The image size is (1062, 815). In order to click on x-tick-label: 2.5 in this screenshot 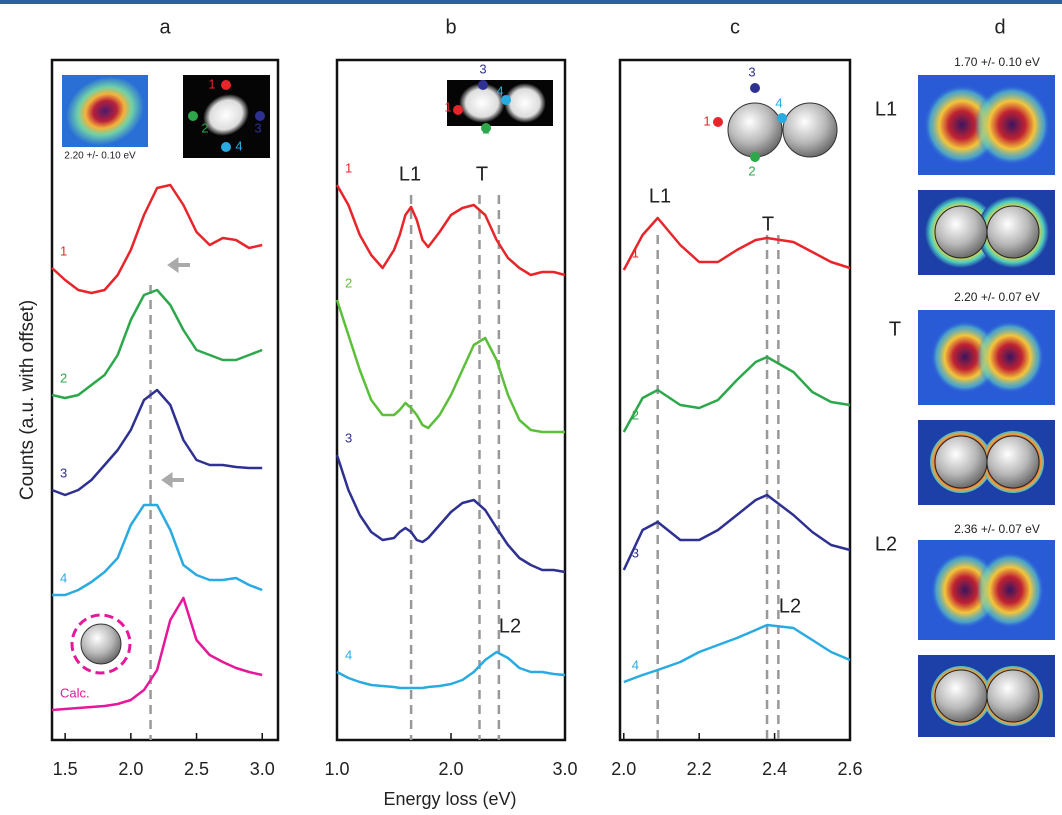, I will do `click(196, 769)`.